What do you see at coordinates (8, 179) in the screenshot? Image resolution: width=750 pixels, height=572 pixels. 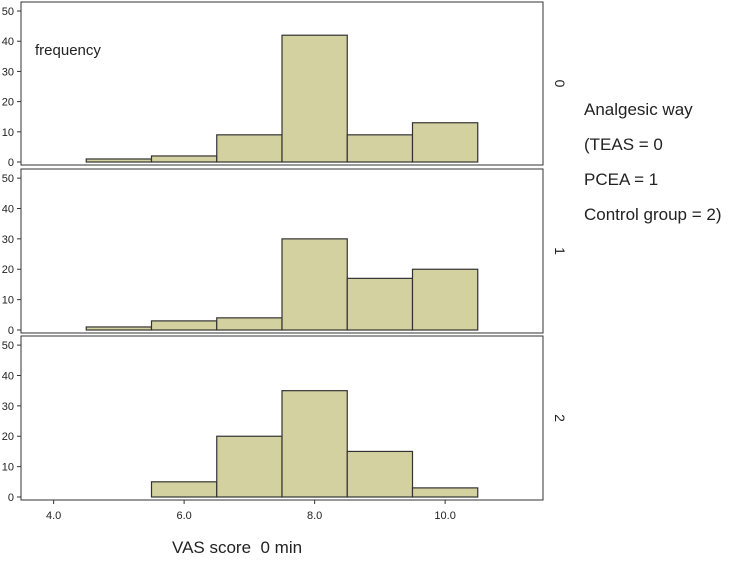 I see `y-tick-label-1-50: 50` at bounding box center [8, 179].